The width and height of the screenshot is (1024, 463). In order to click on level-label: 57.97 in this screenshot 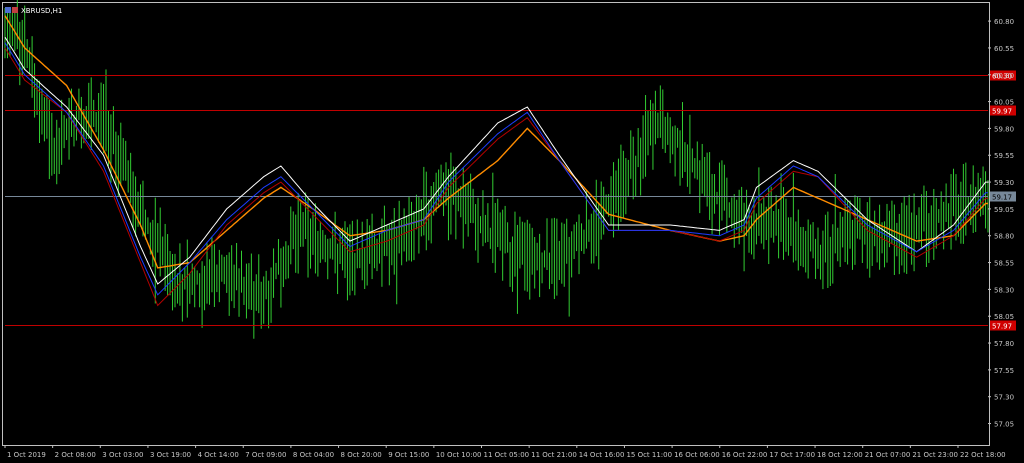, I will do `click(1002, 327)`.